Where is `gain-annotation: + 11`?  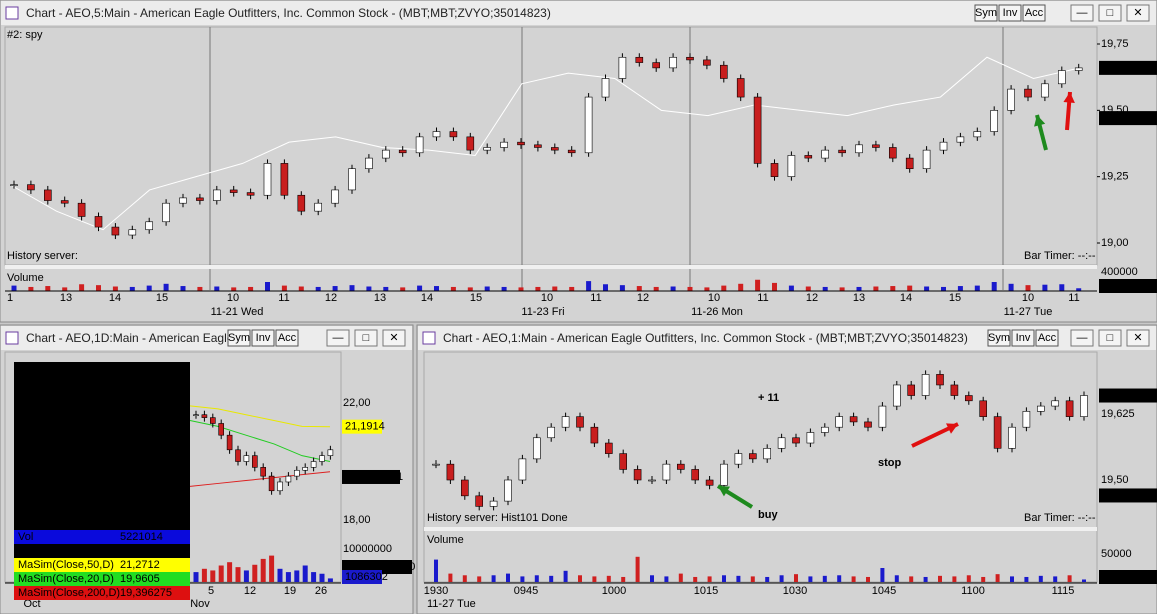 gain-annotation: + 11 is located at coordinates (768, 398).